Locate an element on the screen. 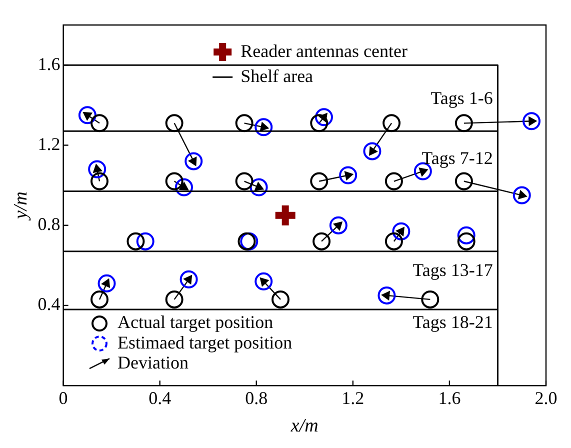 The image size is (571, 448). x-tick-label: 1.6 is located at coordinates (449, 398).